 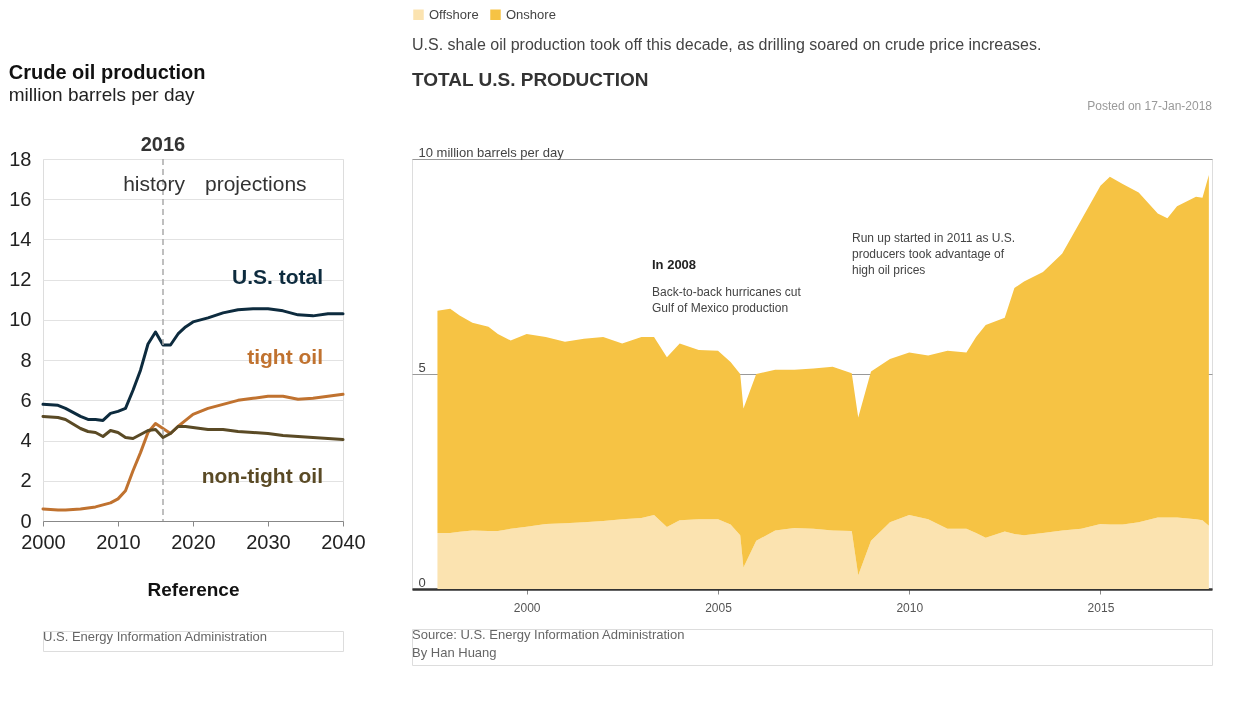 I want to click on text: By Han Huang, so click(x=454, y=652).